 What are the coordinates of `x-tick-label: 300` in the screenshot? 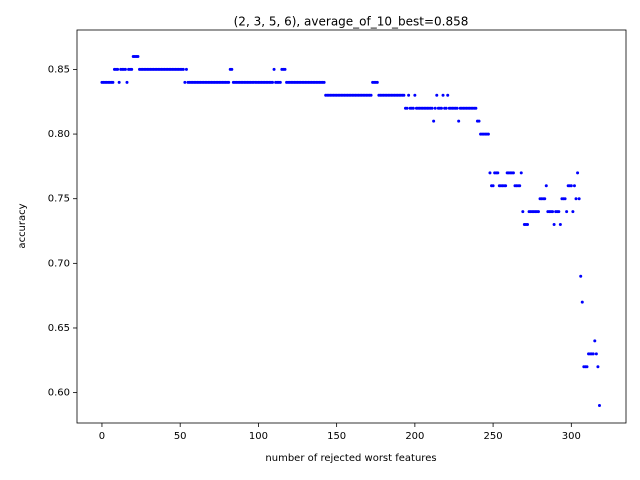 It's located at (571, 436).